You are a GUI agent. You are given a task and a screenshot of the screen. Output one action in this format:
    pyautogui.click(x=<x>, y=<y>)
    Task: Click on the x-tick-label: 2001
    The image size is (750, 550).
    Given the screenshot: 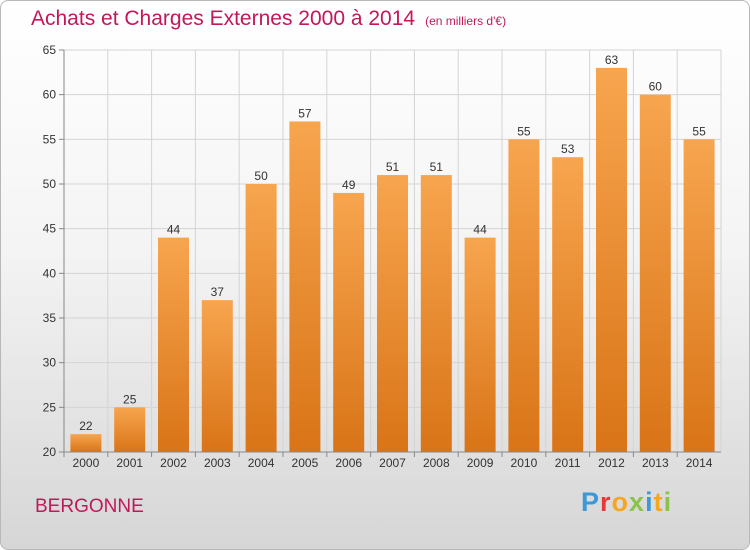 What is the action you would take?
    pyautogui.click(x=129, y=463)
    